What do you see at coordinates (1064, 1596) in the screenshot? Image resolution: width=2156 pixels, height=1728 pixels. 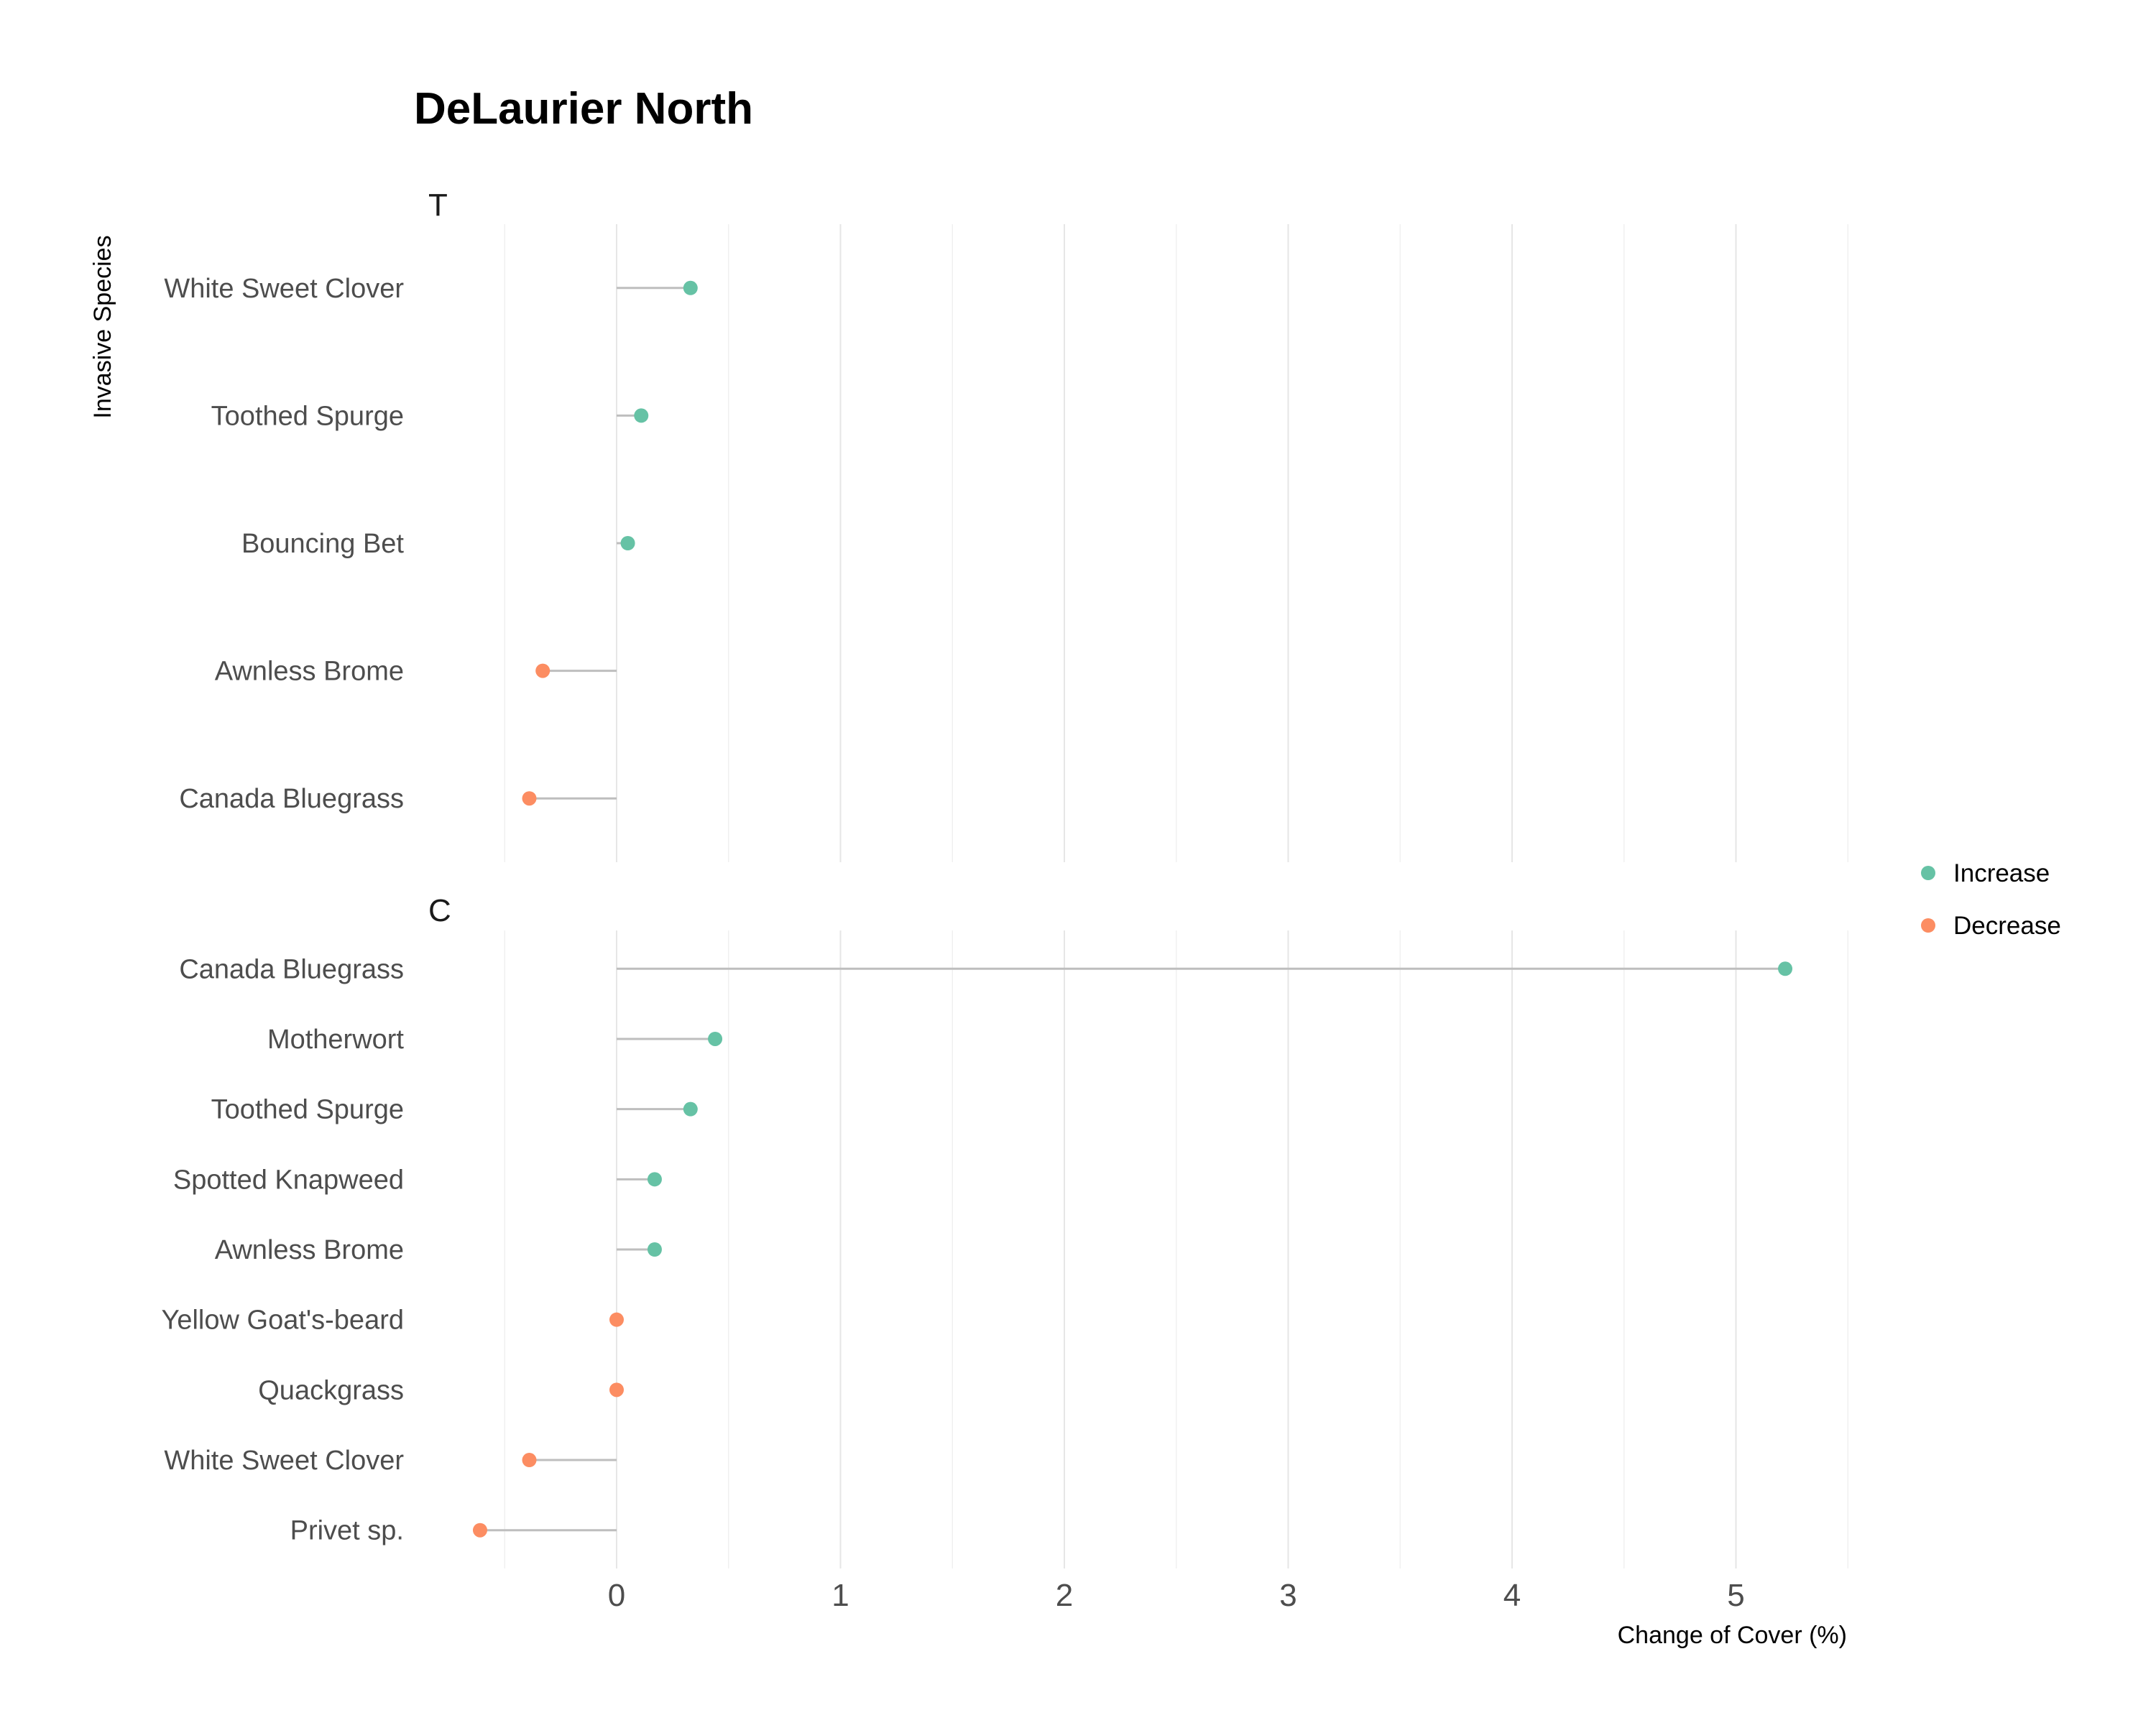 I see `x-tick-label: 2` at bounding box center [1064, 1596].